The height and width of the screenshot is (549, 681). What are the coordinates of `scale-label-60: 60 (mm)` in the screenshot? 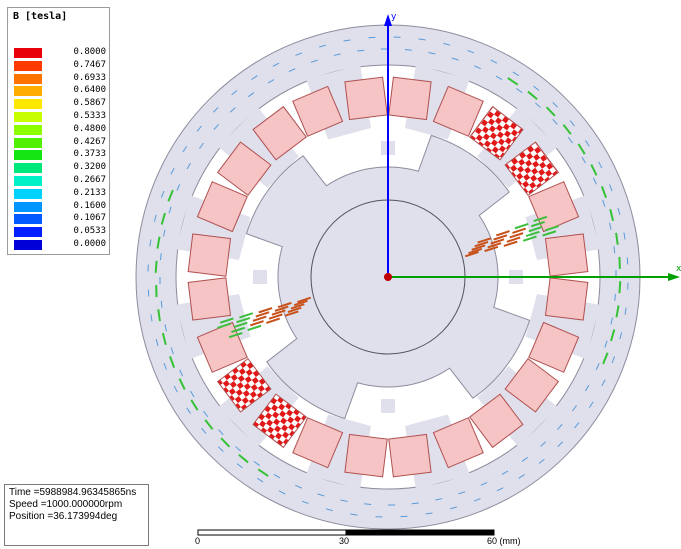 It's located at (504, 541).